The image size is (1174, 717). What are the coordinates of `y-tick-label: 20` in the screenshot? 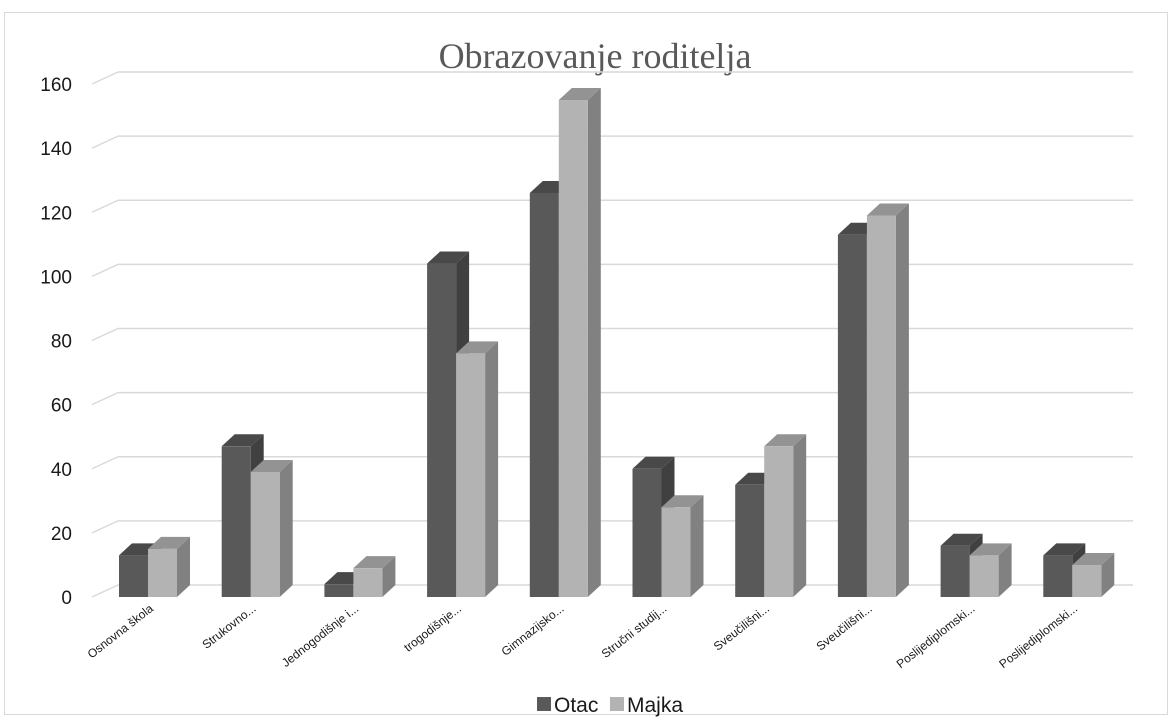 It's located at (61, 534).